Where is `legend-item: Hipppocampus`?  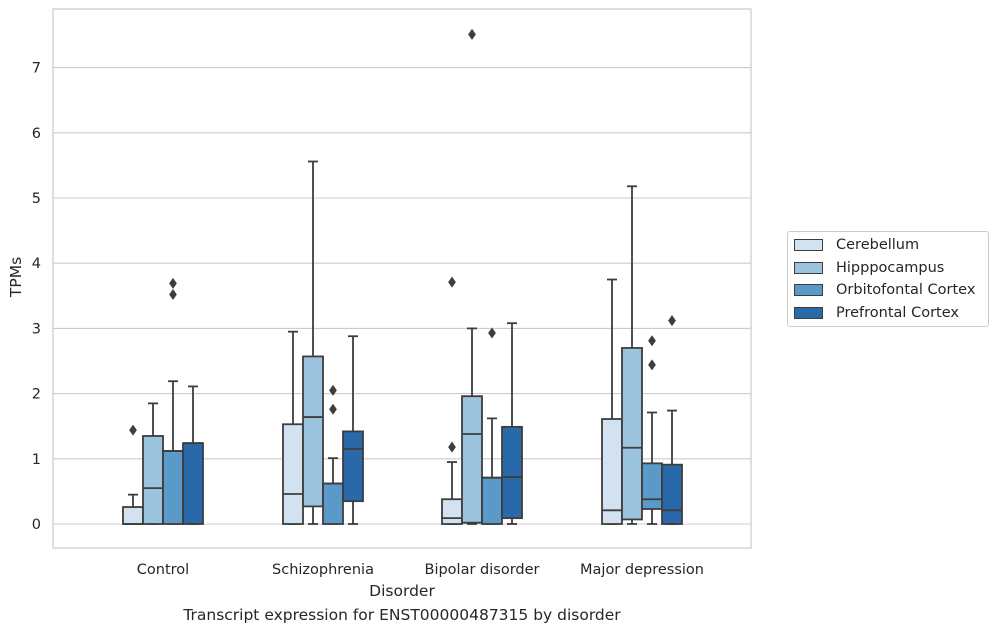 legend-item: Hipppocampus is located at coordinates (869, 268).